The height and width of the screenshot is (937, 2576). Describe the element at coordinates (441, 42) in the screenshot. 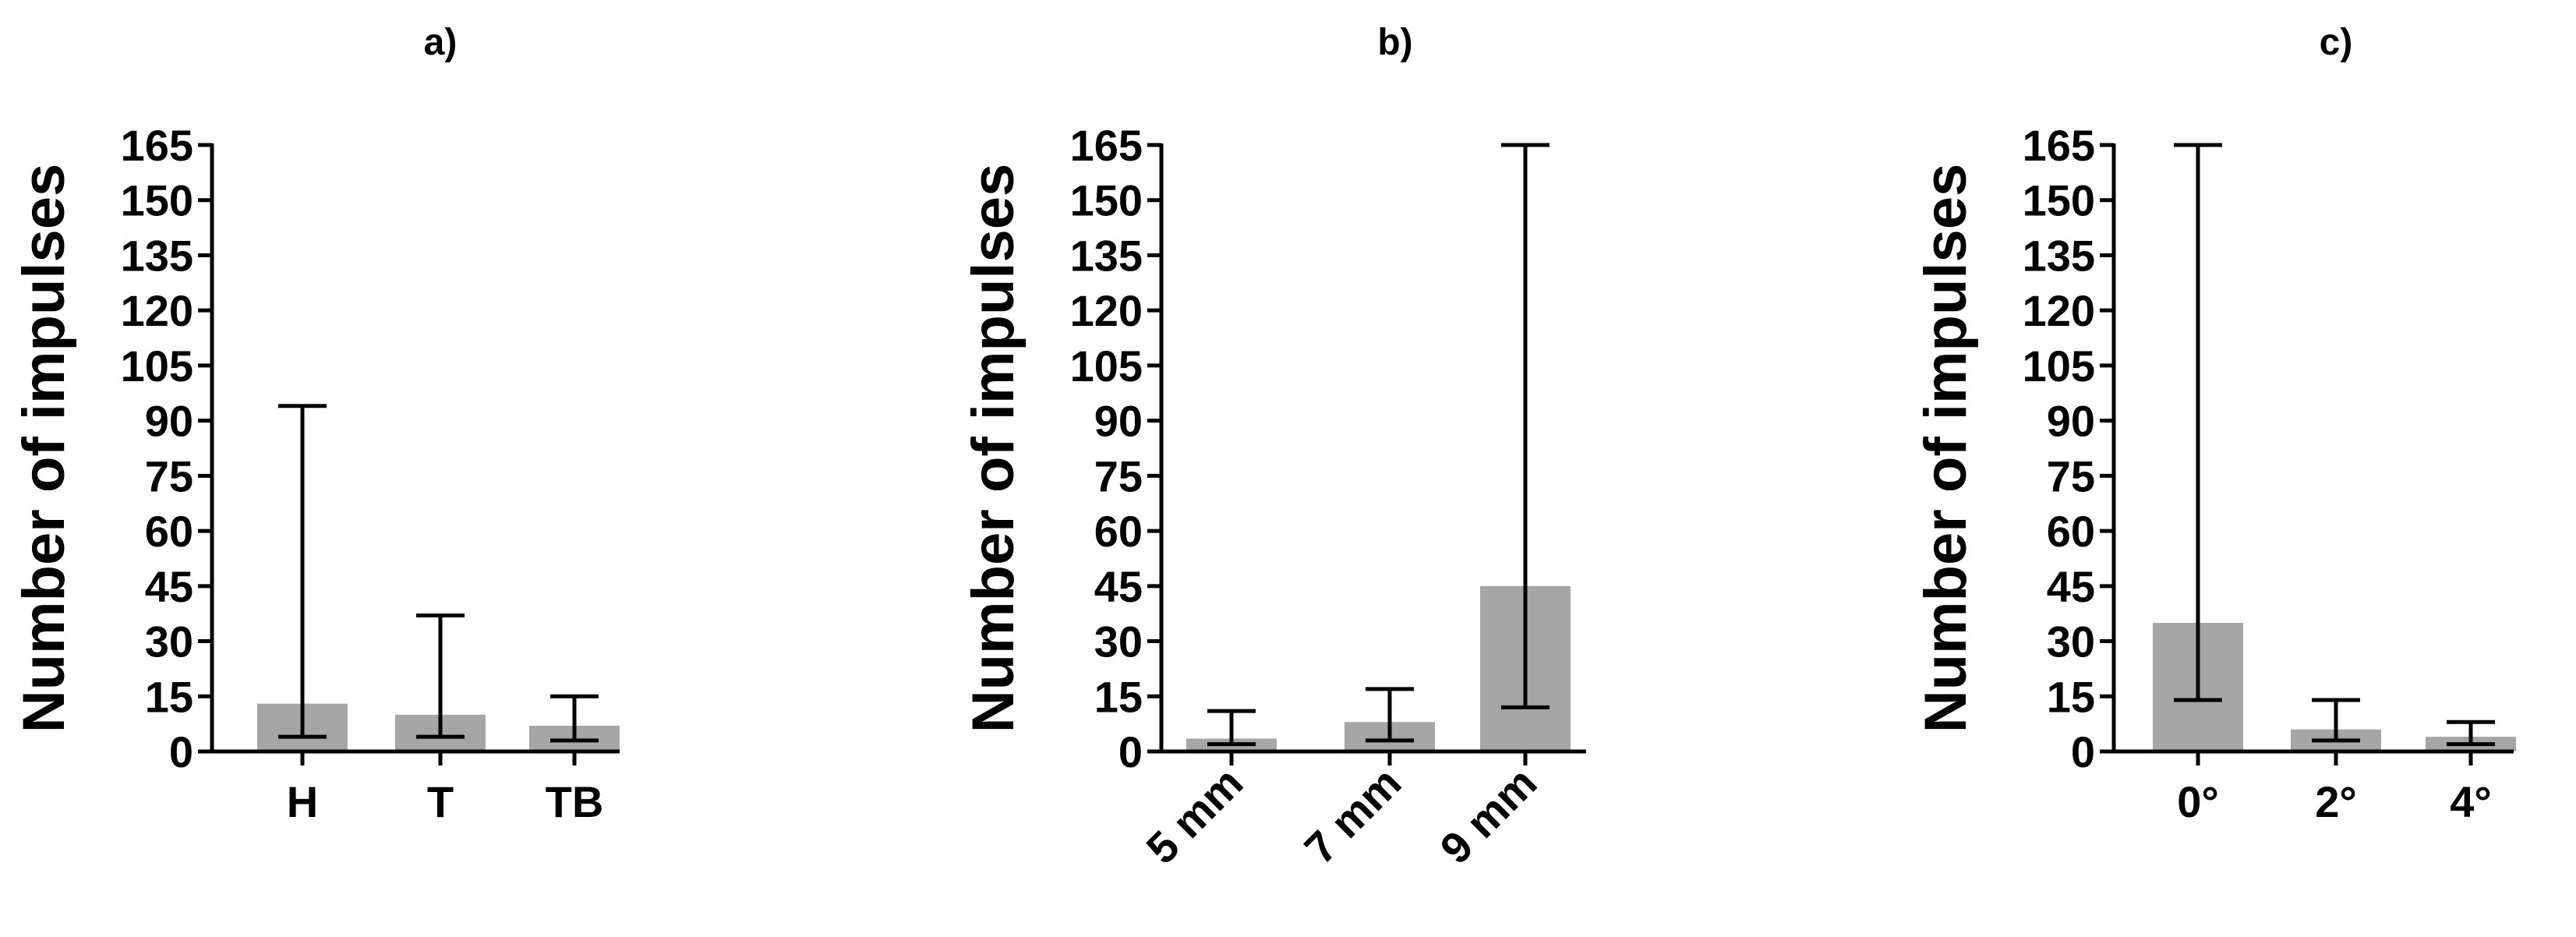

I see `panel-title: a)` at that location.